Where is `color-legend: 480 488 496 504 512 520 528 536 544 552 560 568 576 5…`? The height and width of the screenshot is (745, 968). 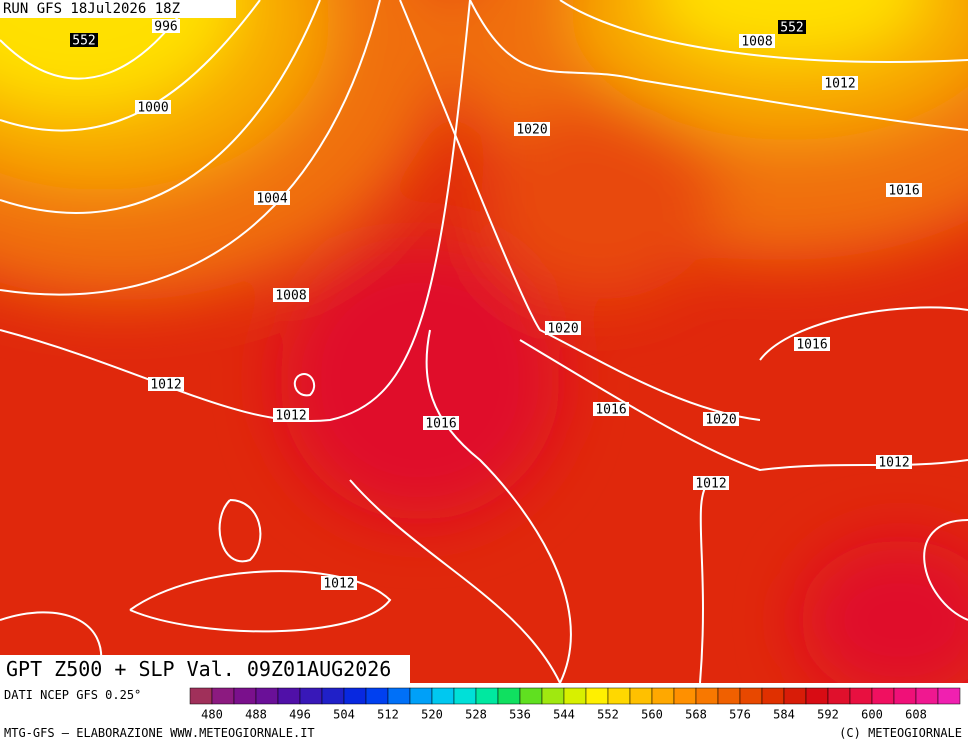
color-legend: 480 488 496 504 512 520 528 536 544 552 560 568 576 5… is located at coordinates (575, 704).